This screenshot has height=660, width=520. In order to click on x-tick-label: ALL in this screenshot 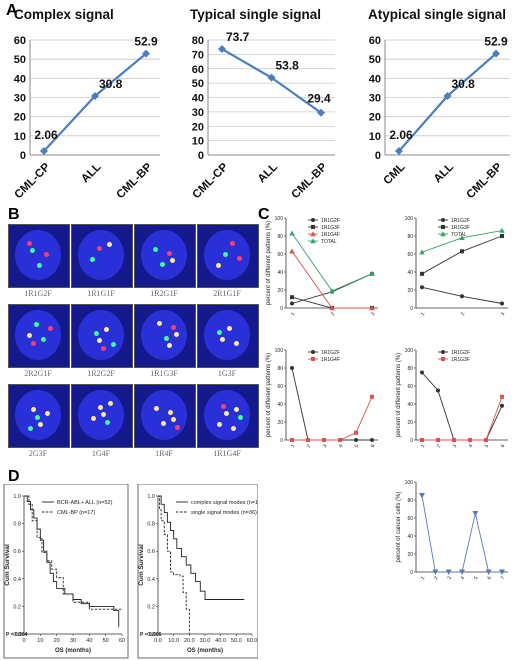, I will do `click(268, 173)`.